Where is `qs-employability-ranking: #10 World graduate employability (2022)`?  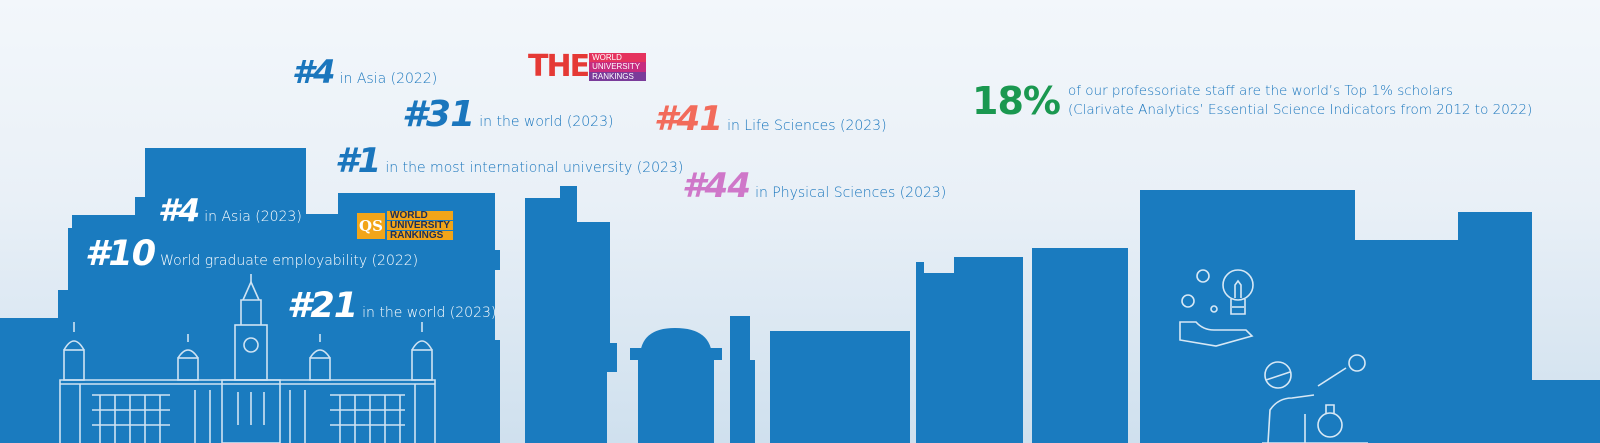
qs-employability-ranking: #10 World graduate employability (2022) is located at coordinates (251, 254).